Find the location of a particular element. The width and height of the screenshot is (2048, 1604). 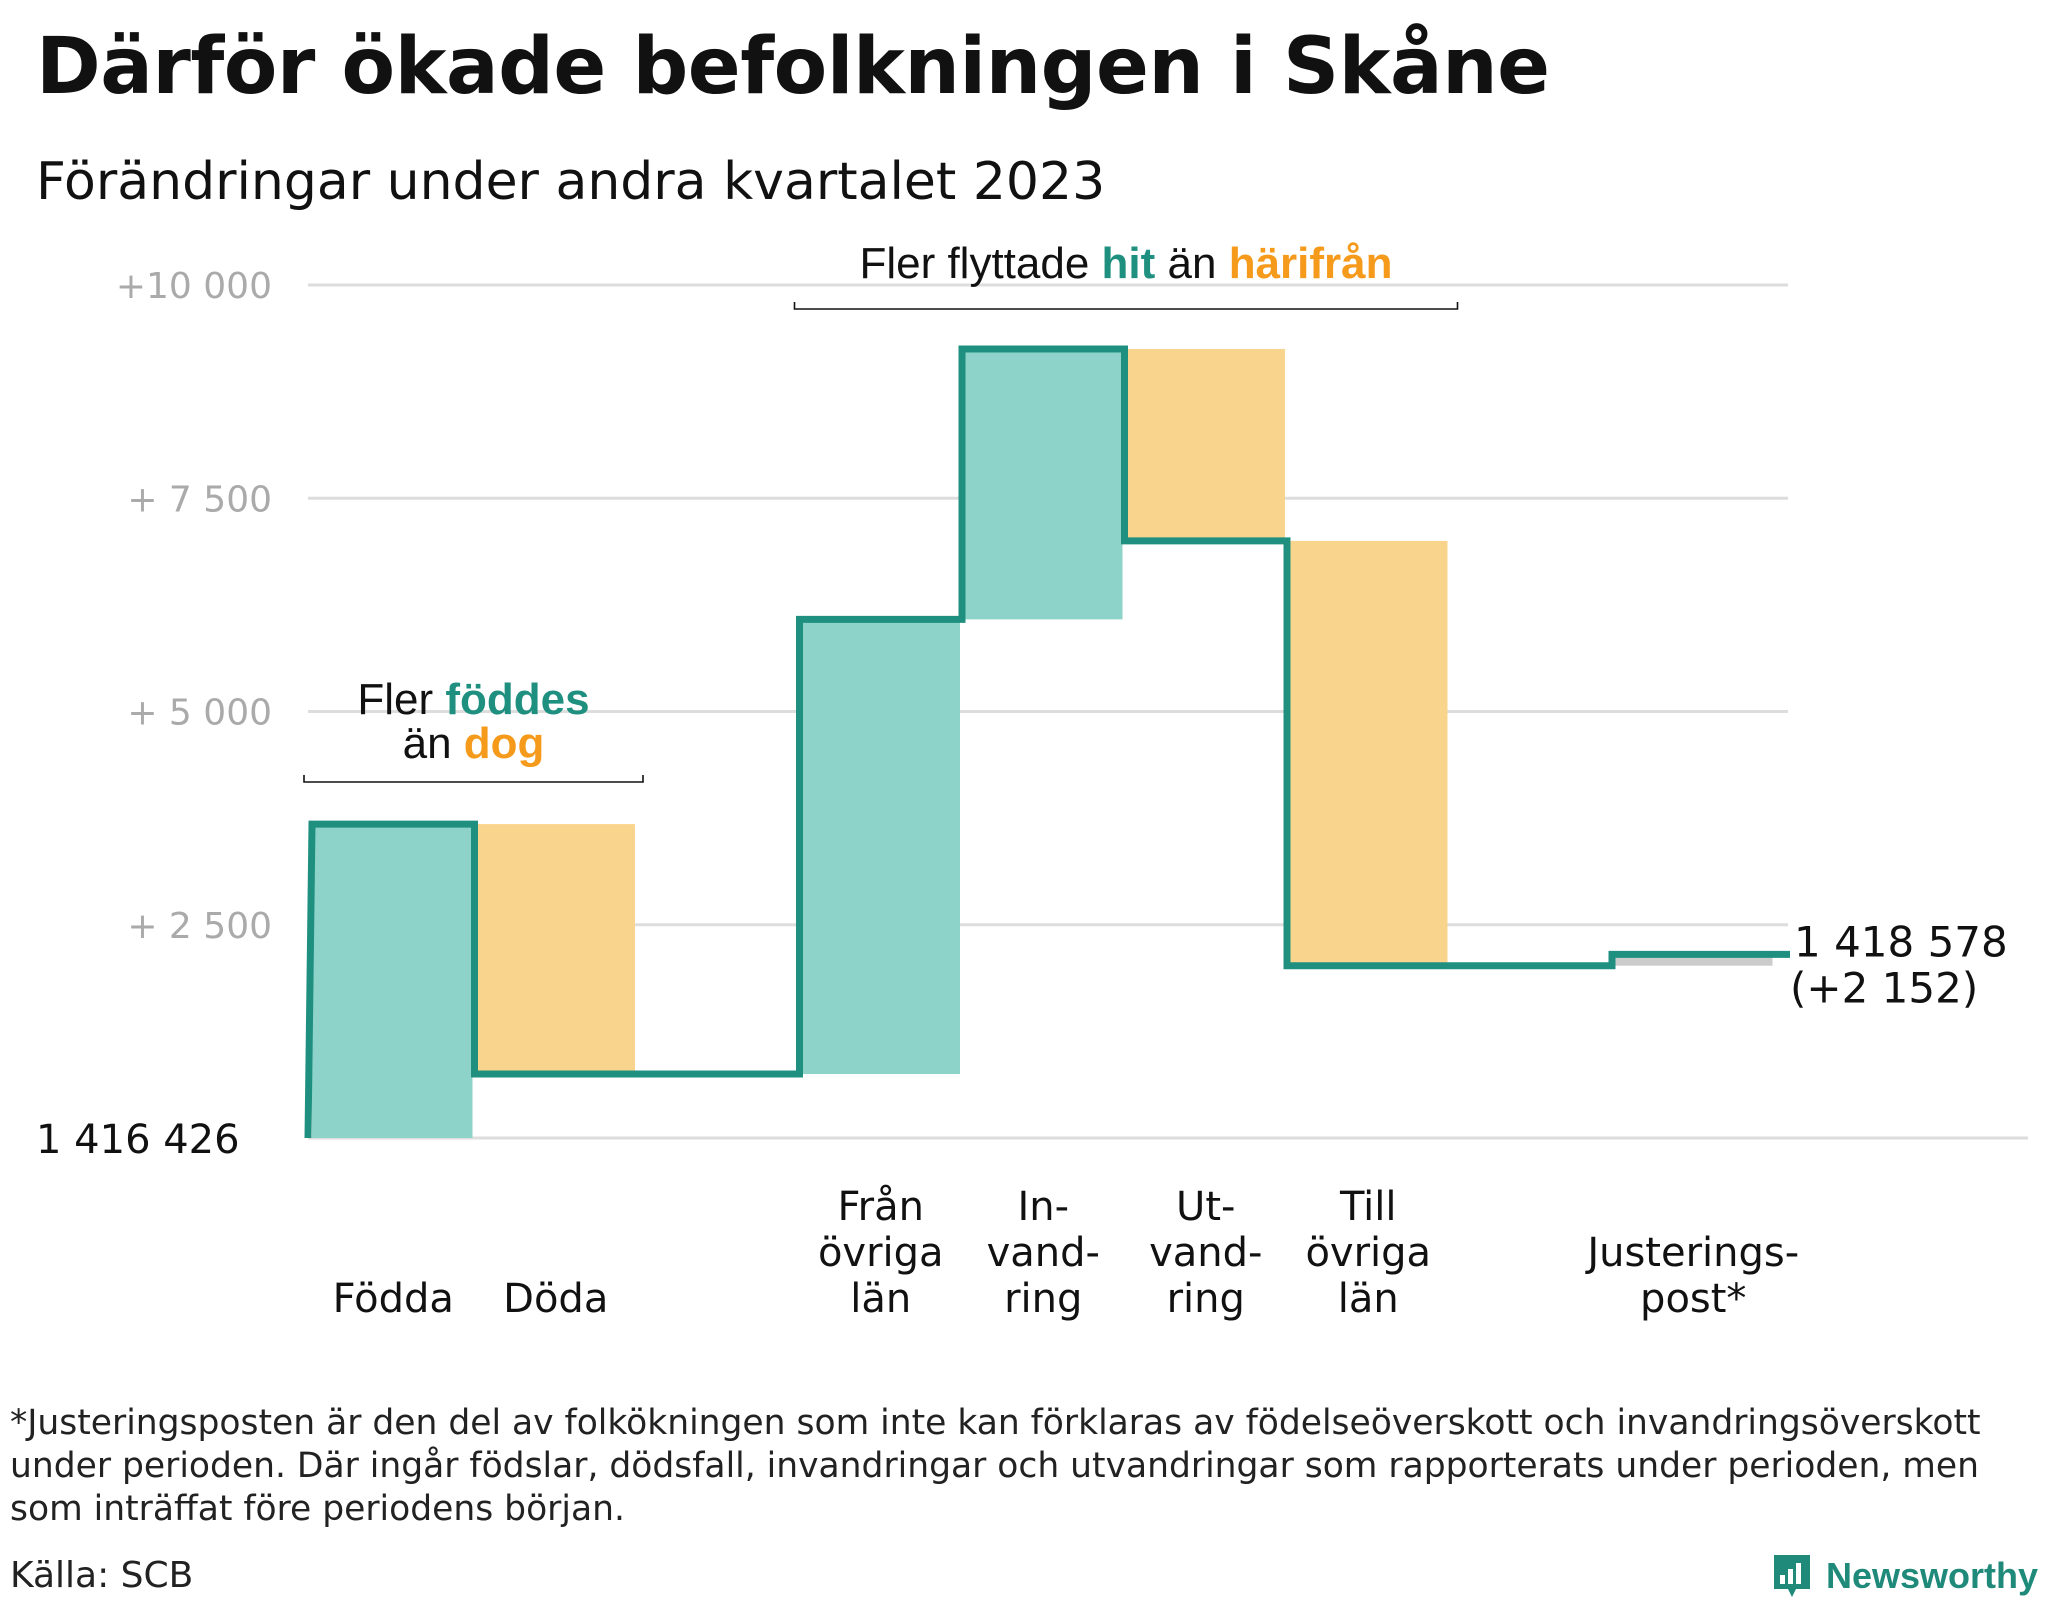

annotation-span: Fler flyttade is located at coordinates (980, 263).